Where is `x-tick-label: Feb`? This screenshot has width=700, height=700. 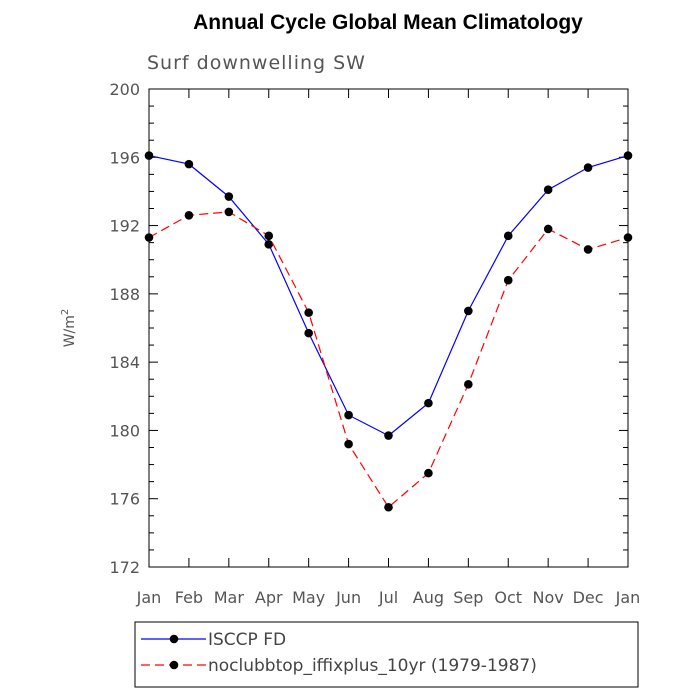 x-tick-label: Feb is located at coordinates (189, 597).